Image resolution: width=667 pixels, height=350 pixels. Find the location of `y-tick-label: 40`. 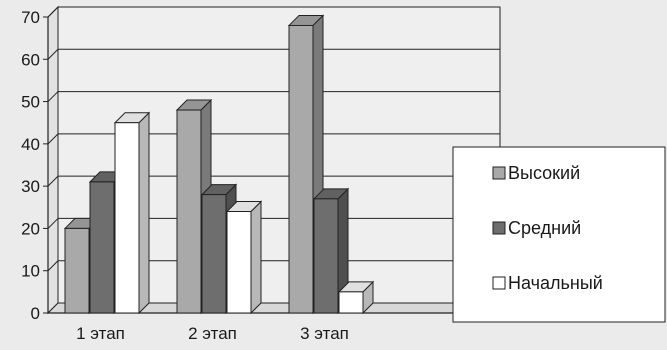

y-tick-label: 40 is located at coordinates (30, 144).